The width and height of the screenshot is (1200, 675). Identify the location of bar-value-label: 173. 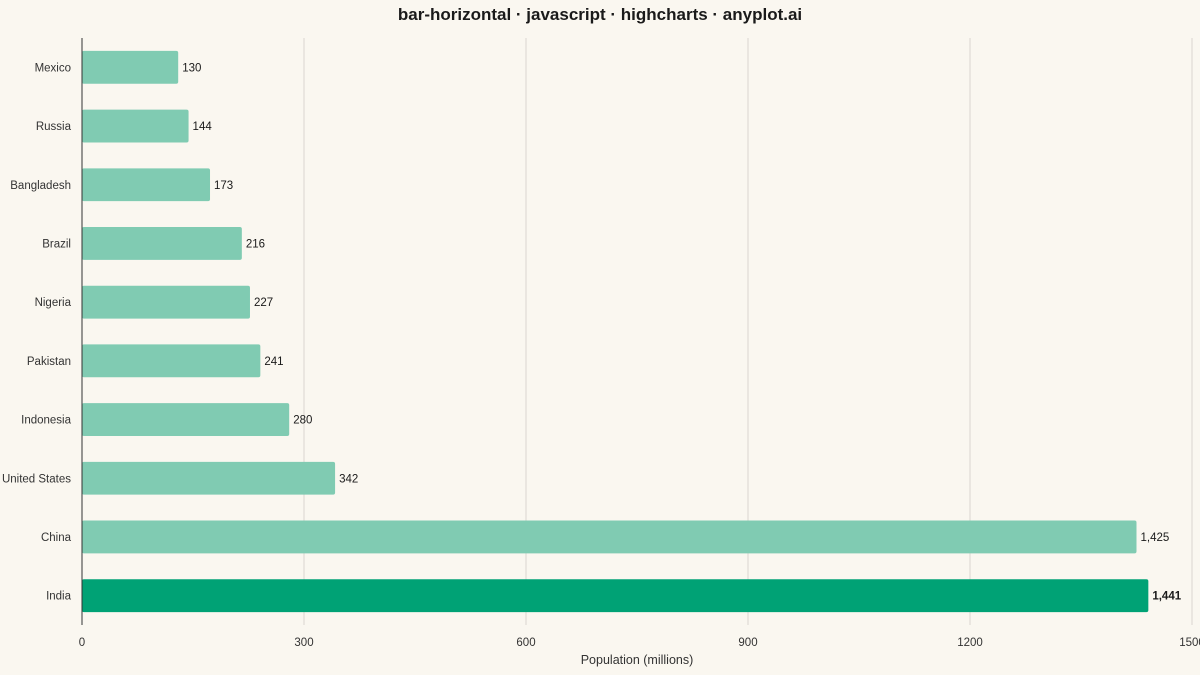
(223, 186).